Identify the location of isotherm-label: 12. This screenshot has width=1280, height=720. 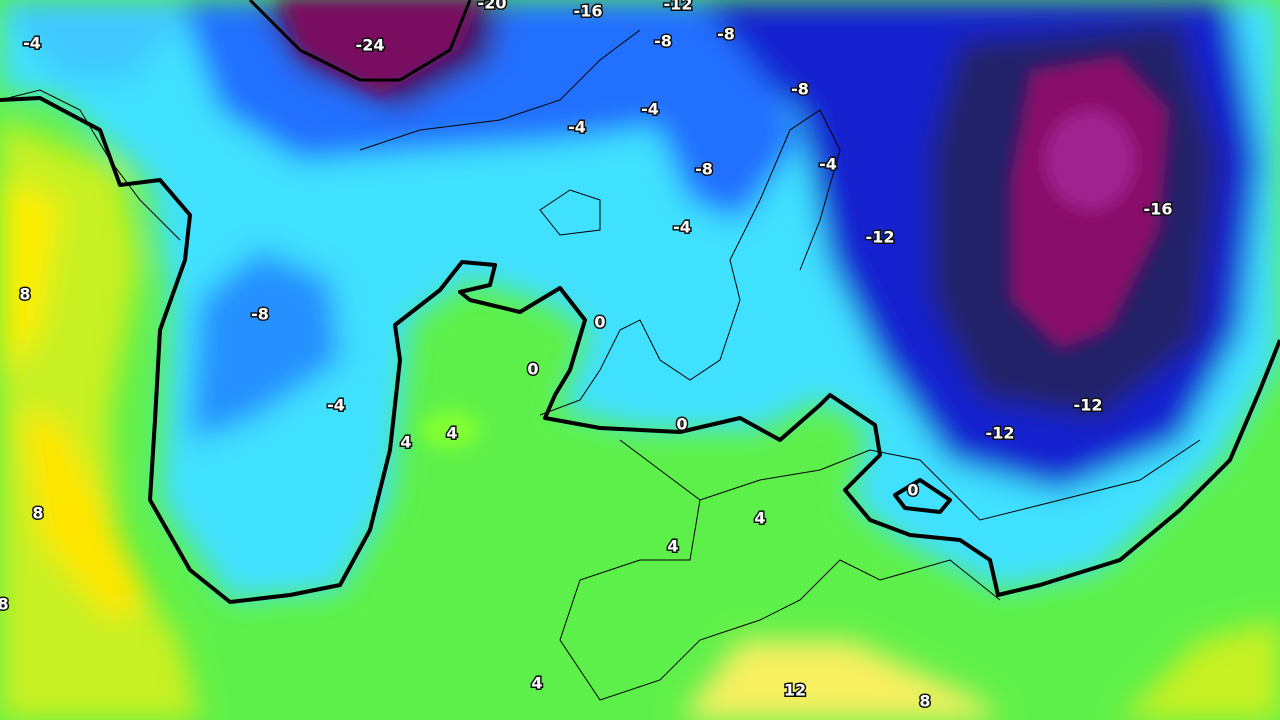
(795, 690).